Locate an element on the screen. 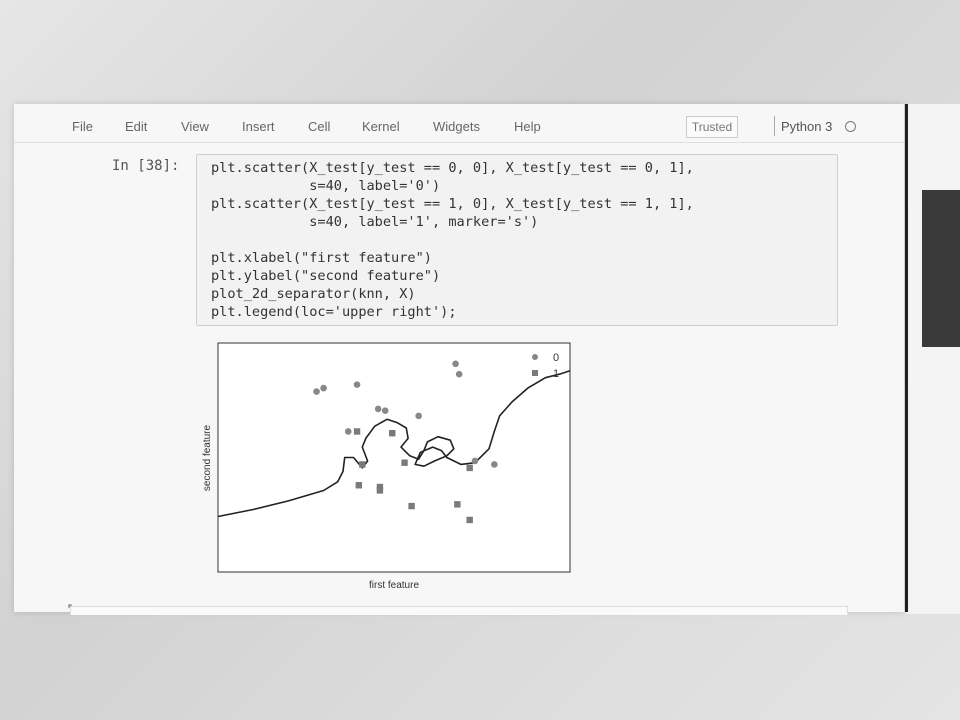 The width and height of the screenshot is (960, 720). screen-edge is located at coordinates (906, 358).